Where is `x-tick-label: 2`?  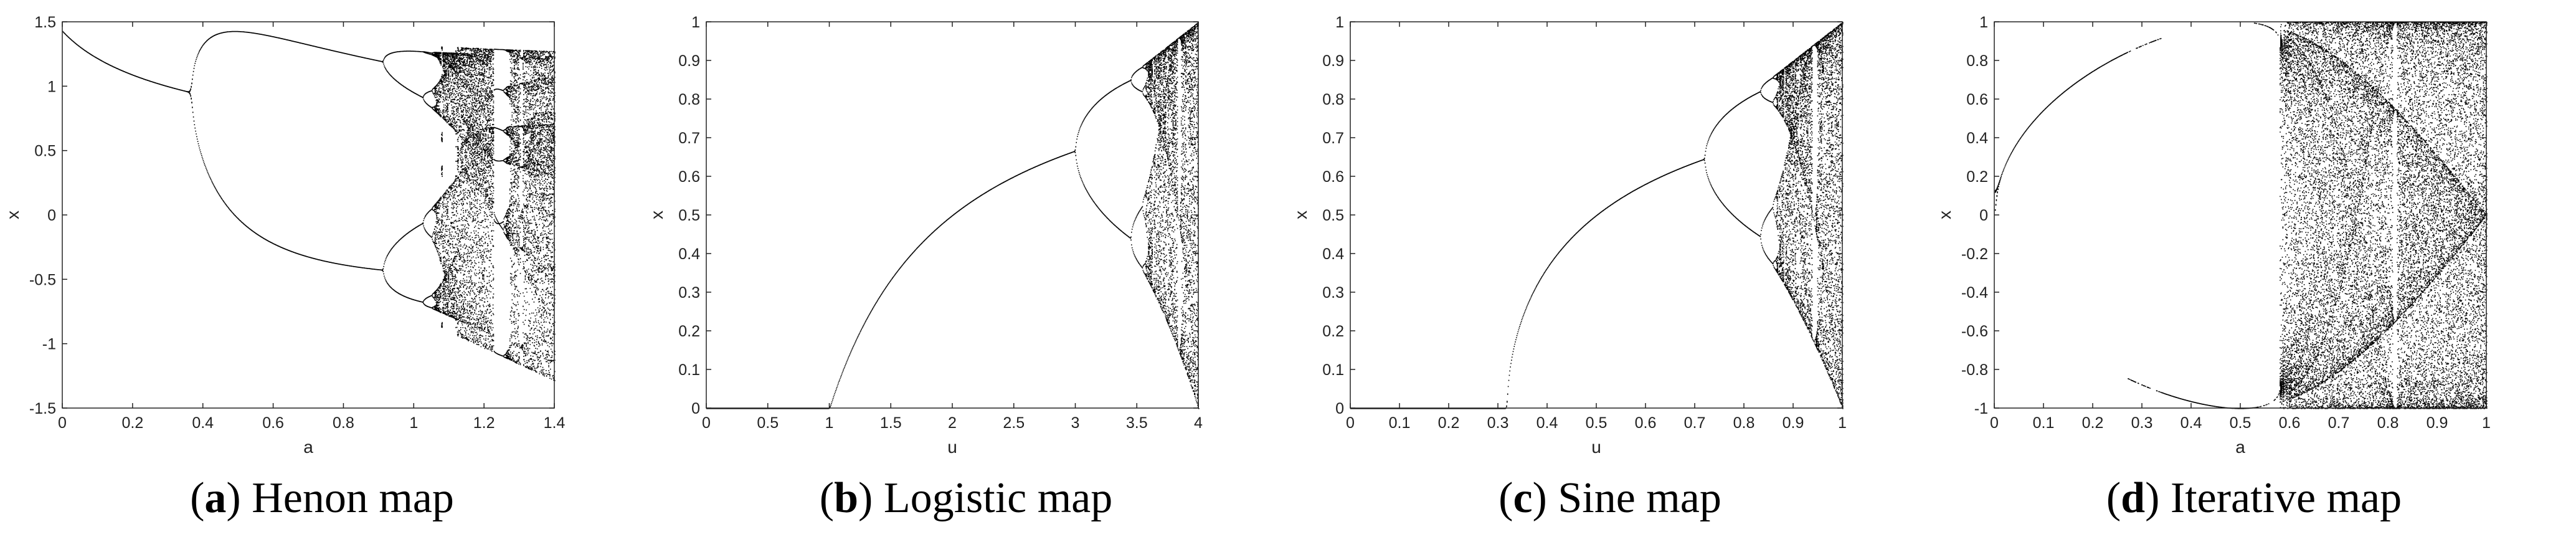 x-tick-label: 2 is located at coordinates (953, 423).